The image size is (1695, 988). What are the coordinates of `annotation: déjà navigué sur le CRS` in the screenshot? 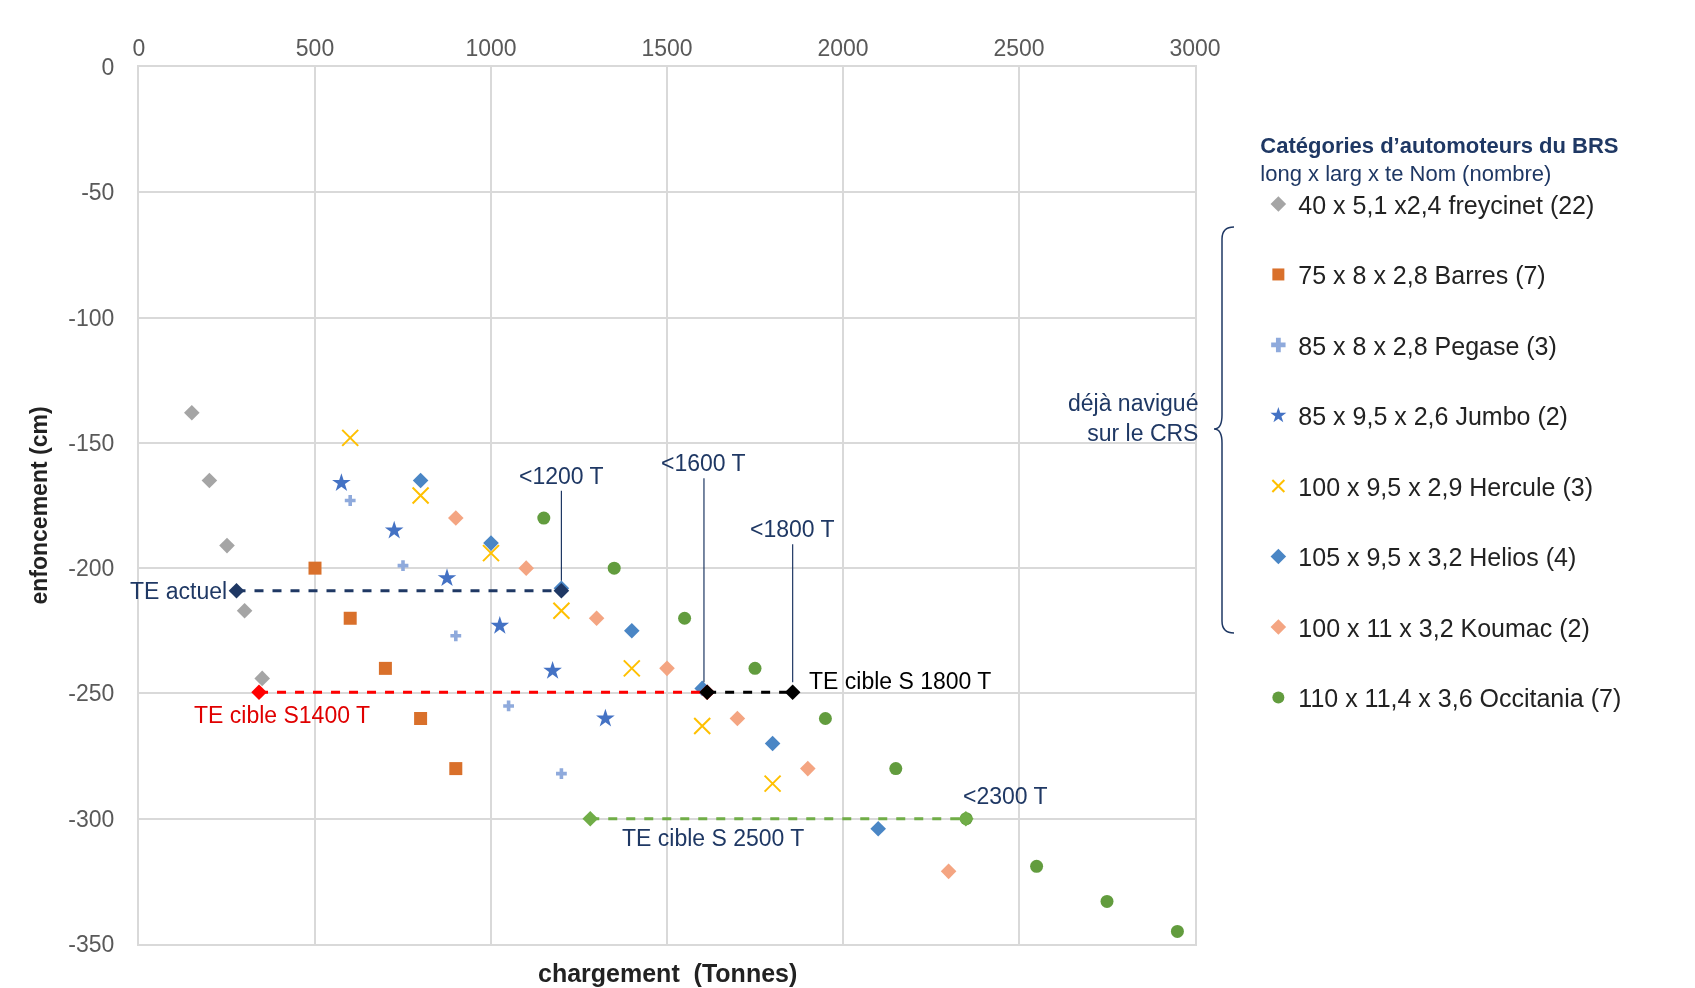 It's located at (1133, 418).